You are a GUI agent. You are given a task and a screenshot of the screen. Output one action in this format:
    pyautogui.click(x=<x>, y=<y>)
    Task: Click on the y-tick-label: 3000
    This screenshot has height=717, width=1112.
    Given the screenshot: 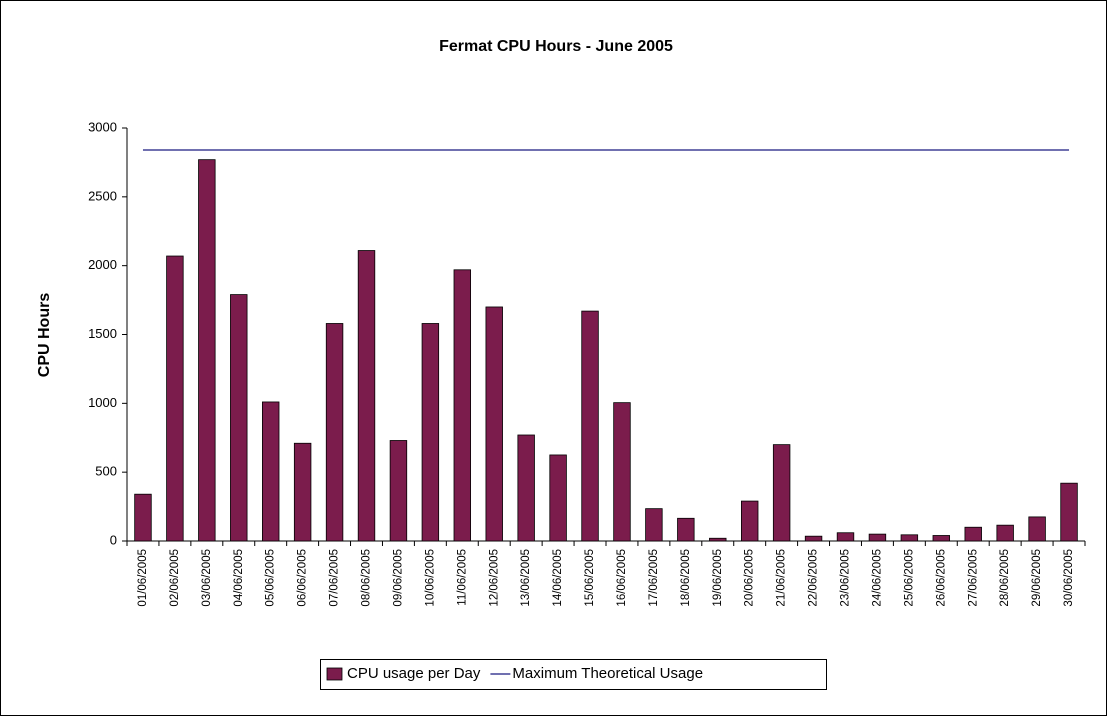 What is the action you would take?
    pyautogui.click(x=102, y=126)
    